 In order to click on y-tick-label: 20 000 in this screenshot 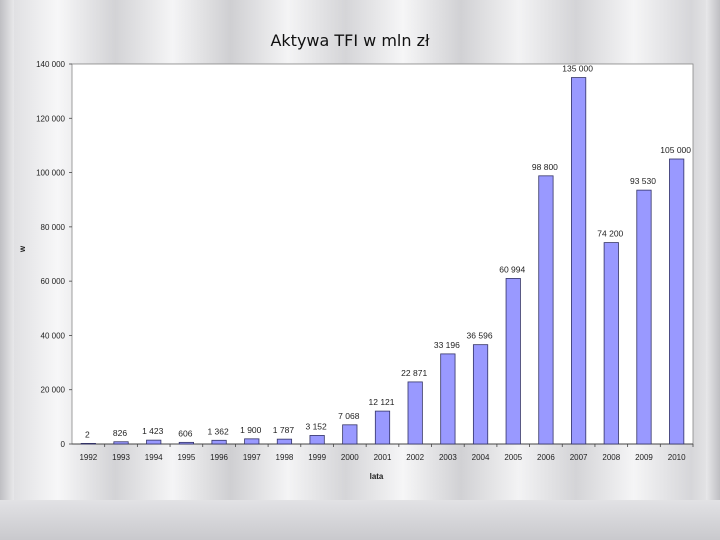, I will do `click(53, 390)`.